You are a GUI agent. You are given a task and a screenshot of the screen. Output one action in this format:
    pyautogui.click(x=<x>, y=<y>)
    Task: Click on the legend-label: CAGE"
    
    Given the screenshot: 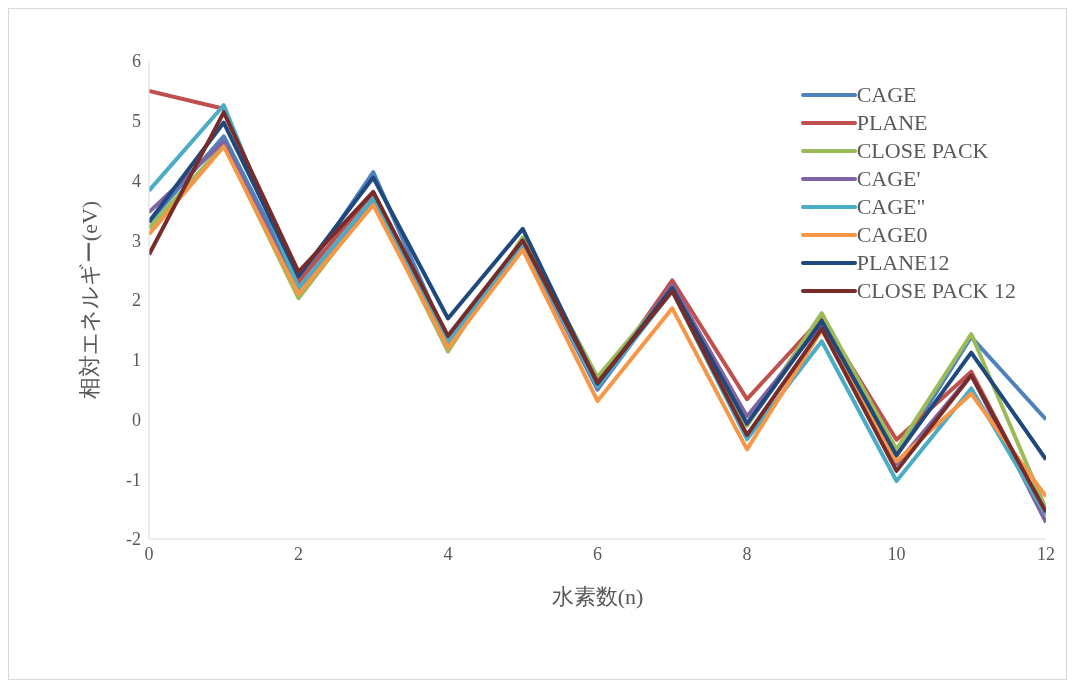 What is the action you would take?
    pyautogui.click(x=891, y=207)
    